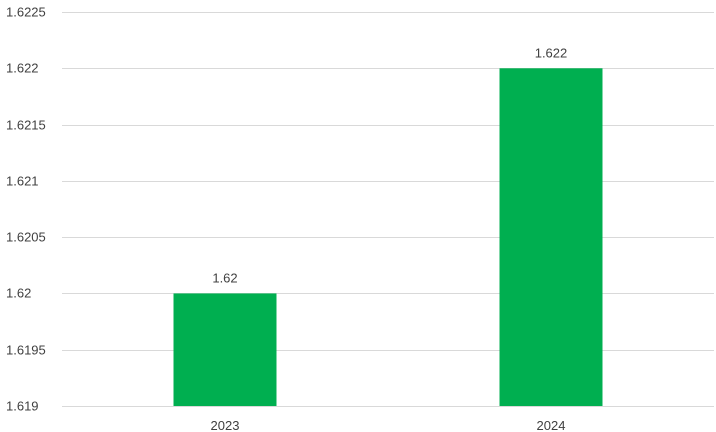 This screenshot has width=716, height=432. I want to click on y-tick-label: 1.62, so click(18, 293).